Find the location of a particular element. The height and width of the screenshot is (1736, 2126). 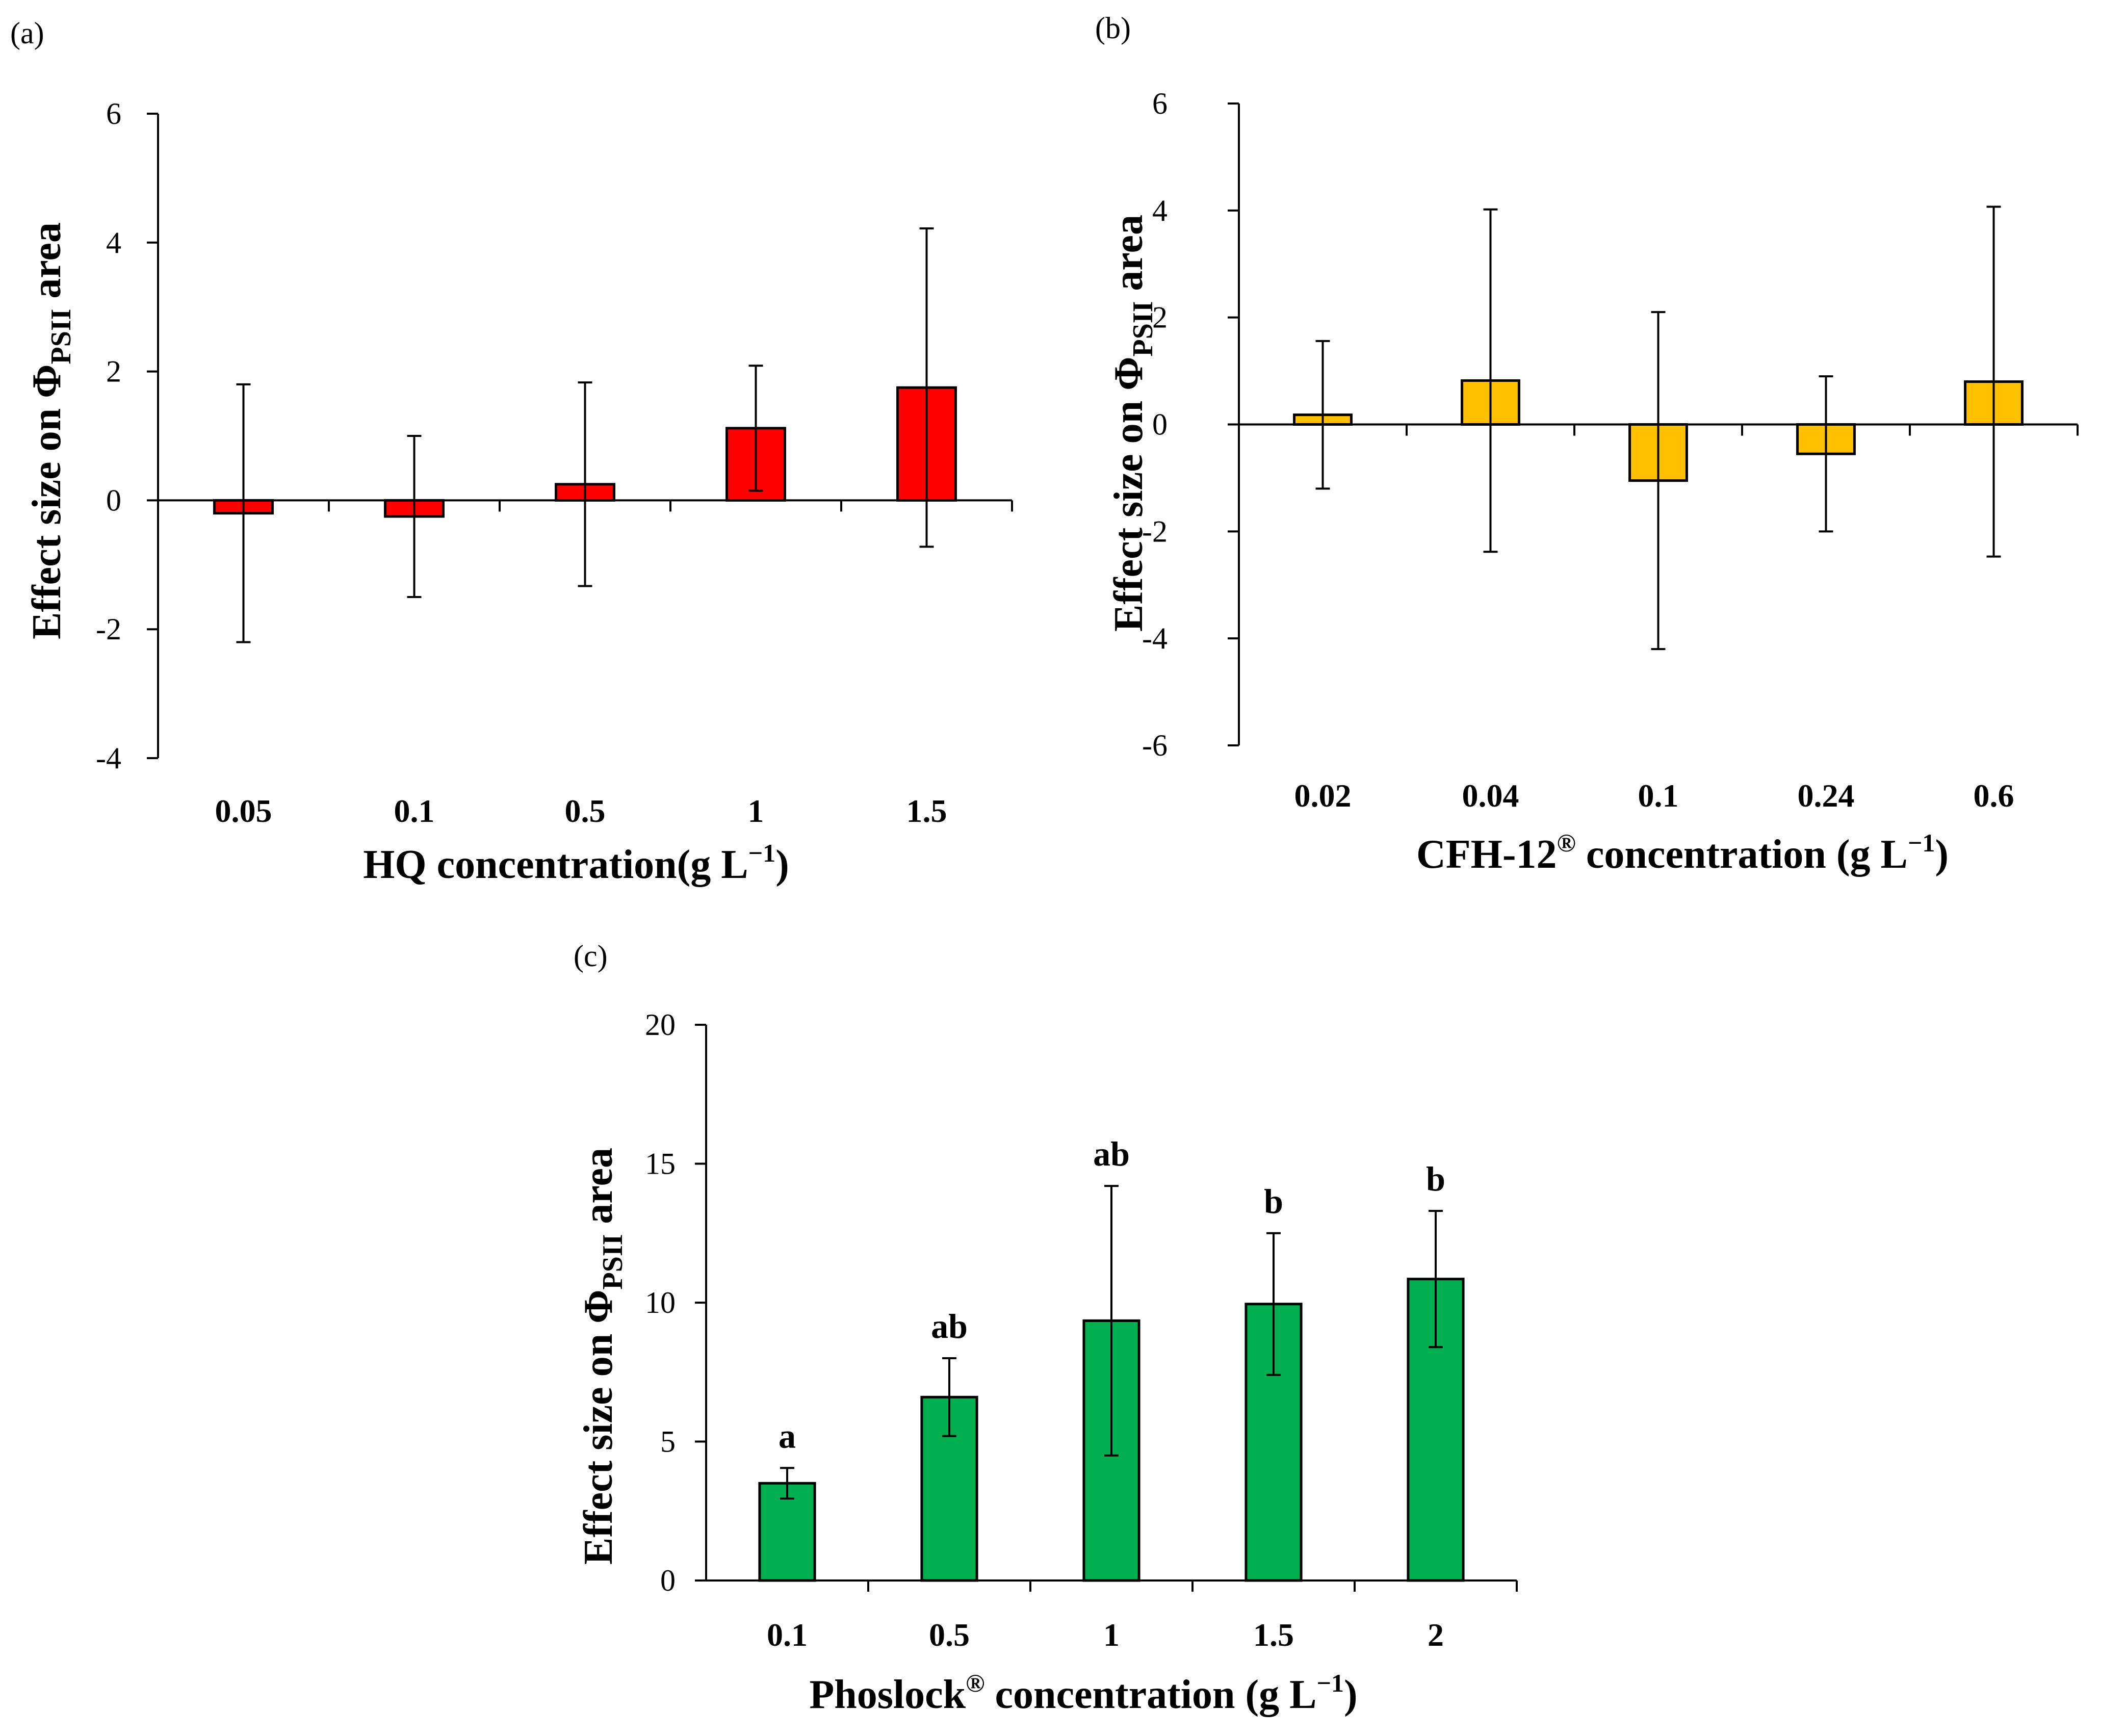

x-tick-label: 0.04 is located at coordinates (1490, 796).